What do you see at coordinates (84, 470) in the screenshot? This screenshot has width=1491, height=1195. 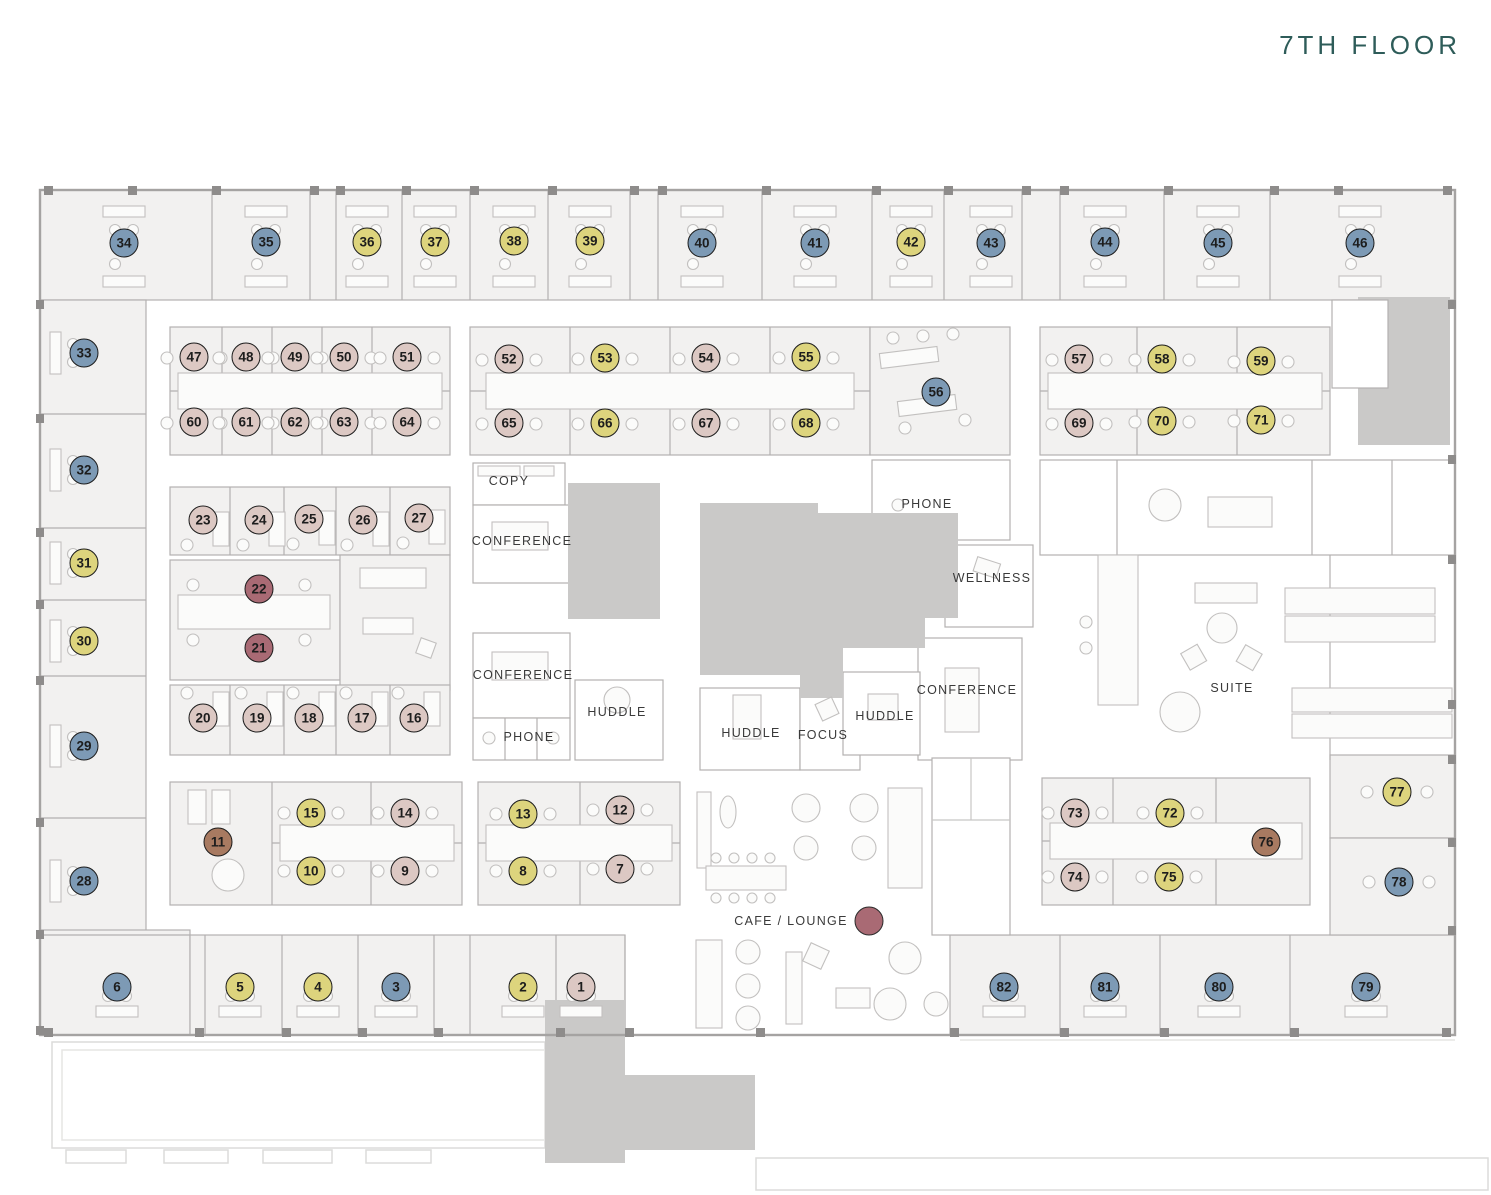 I see `seat-marker-32: 32` at bounding box center [84, 470].